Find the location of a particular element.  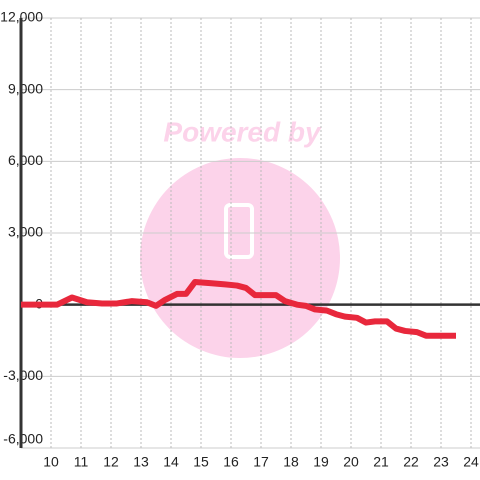

x-tick-label: 14 is located at coordinates (171, 462).